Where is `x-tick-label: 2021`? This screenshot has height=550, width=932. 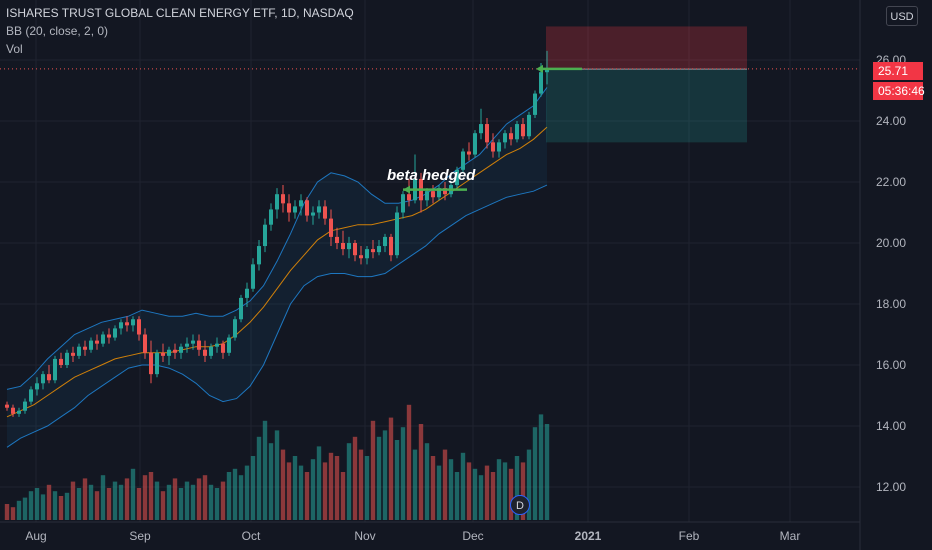 x-tick-label: 2021 is located at coordinates (588, 536).